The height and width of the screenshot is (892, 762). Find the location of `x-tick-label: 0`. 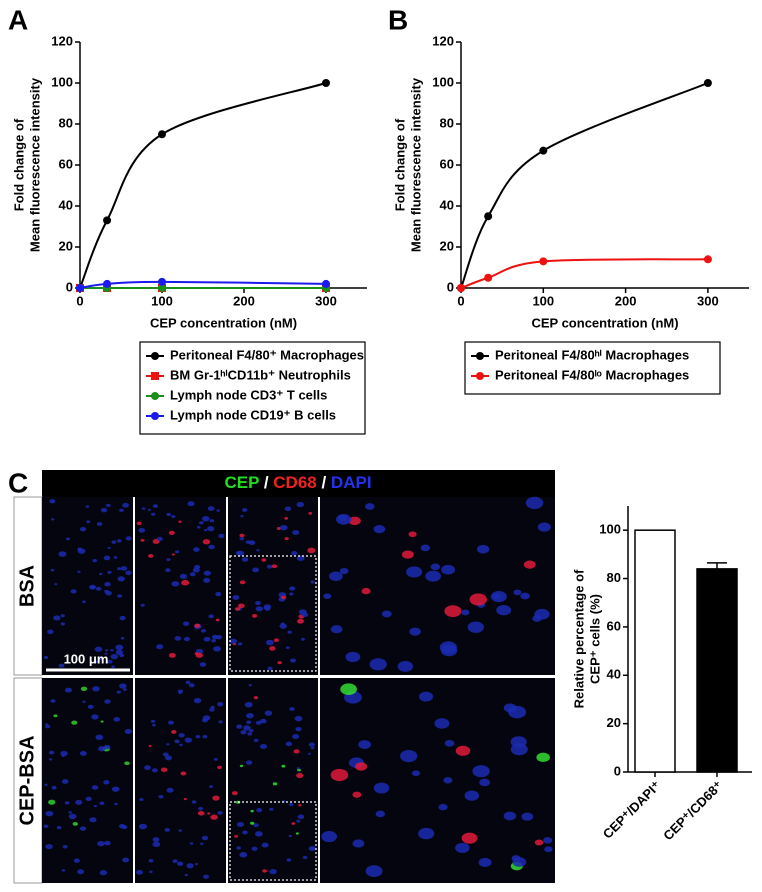

x-tick-label: 0 is located at coordinates (460, 300).